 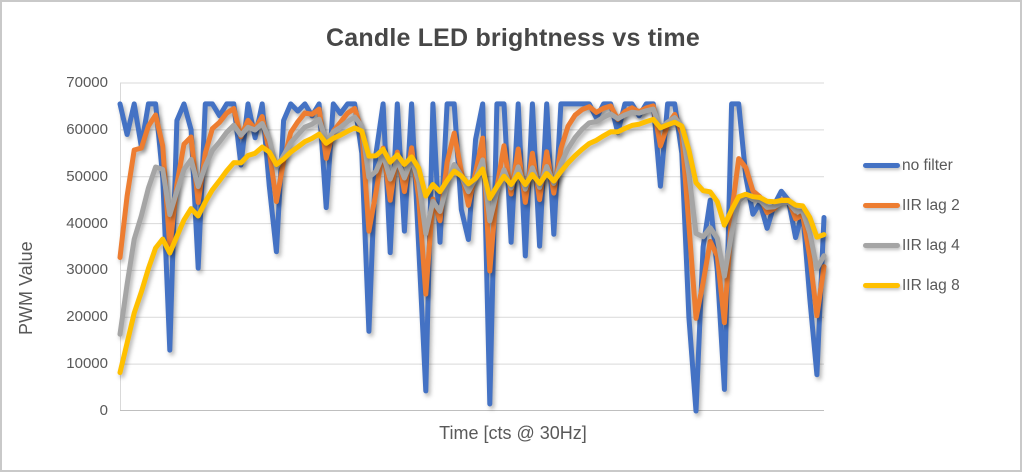 I want to click on y-axis-tick-label: 50000, so click(x=87, y=176).